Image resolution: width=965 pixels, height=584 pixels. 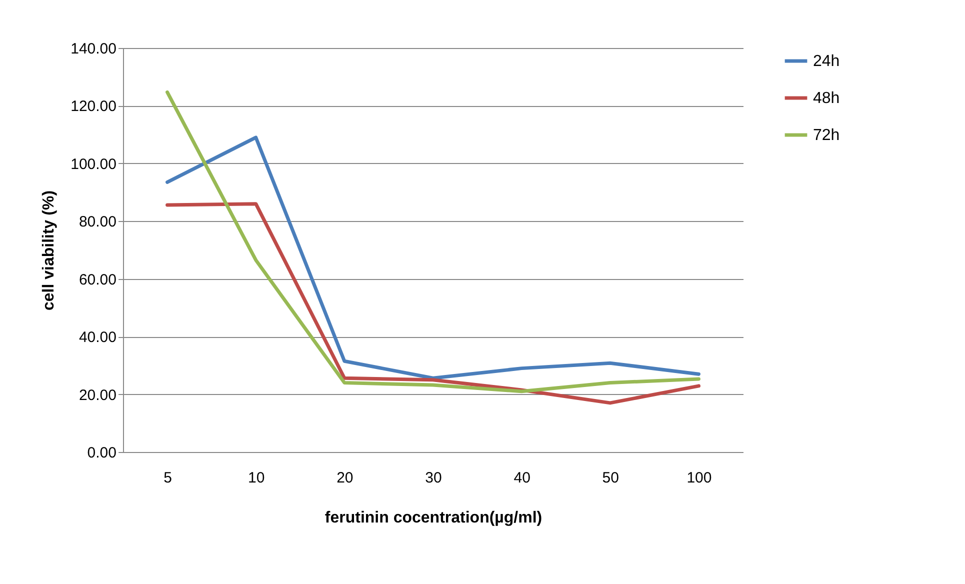 I want to click on y-tick-label: 80.00, so click(x=97, y=222).